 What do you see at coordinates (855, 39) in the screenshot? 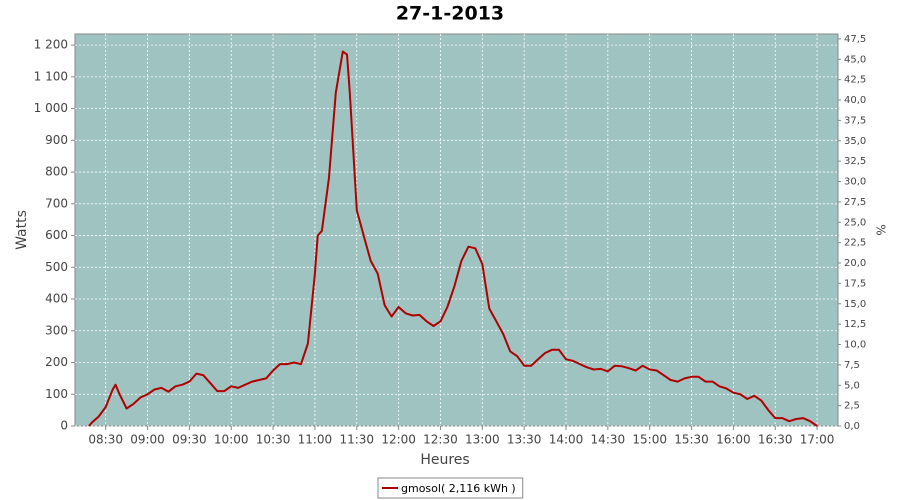
I see `y2-tick-label: 47,5` at bounding box center [855, 39].